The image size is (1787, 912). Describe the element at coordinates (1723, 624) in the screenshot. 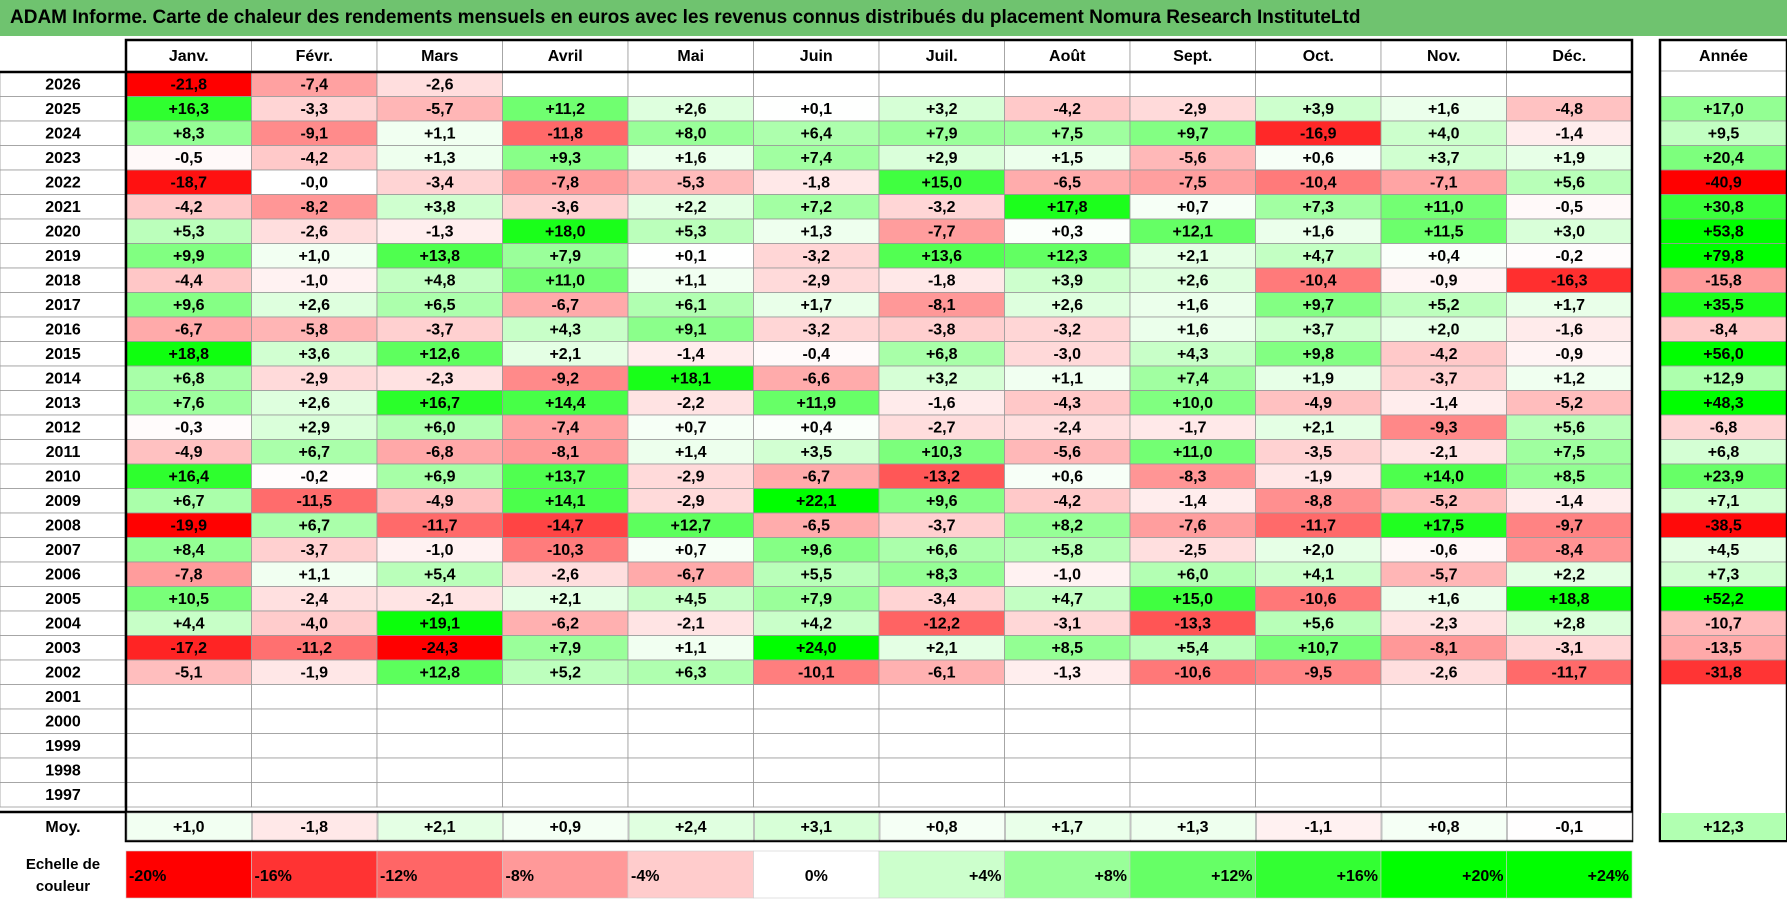

I see `annual-cell-value: -10,7` at that location.